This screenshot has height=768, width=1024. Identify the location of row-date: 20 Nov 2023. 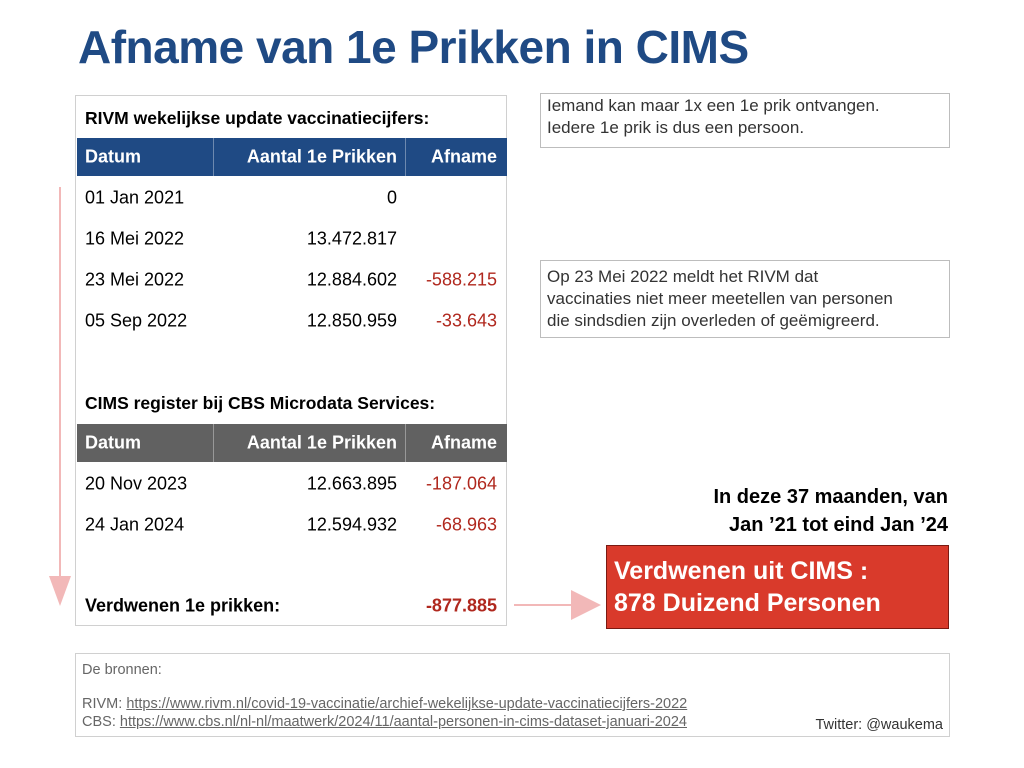
(136, 483).